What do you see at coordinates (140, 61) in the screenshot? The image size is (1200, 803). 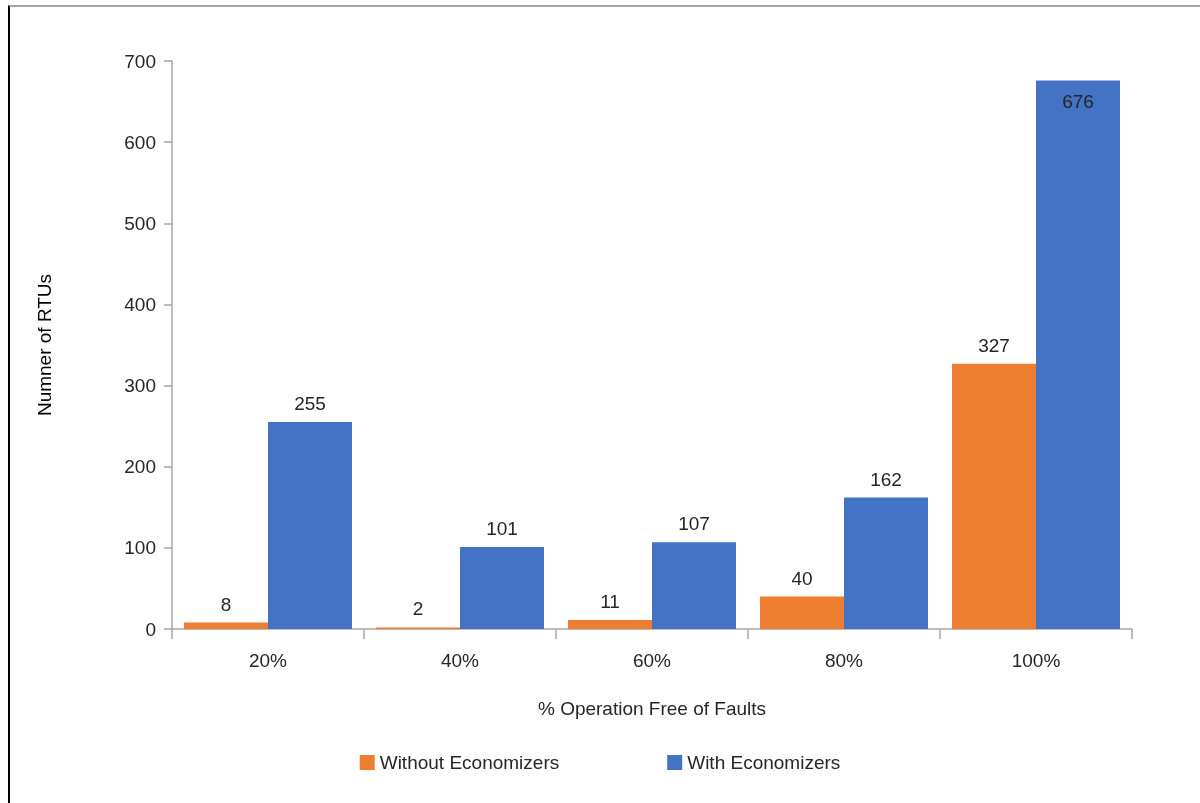 I see `y-tick-label: 700` at bounding box center [140, 61].